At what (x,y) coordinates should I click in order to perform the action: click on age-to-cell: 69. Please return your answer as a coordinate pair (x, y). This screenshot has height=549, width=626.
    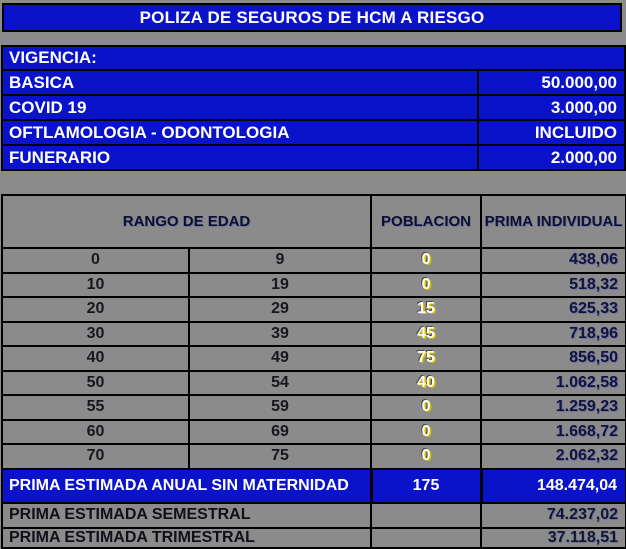
    Looking at the image, I should click on (280, 431).